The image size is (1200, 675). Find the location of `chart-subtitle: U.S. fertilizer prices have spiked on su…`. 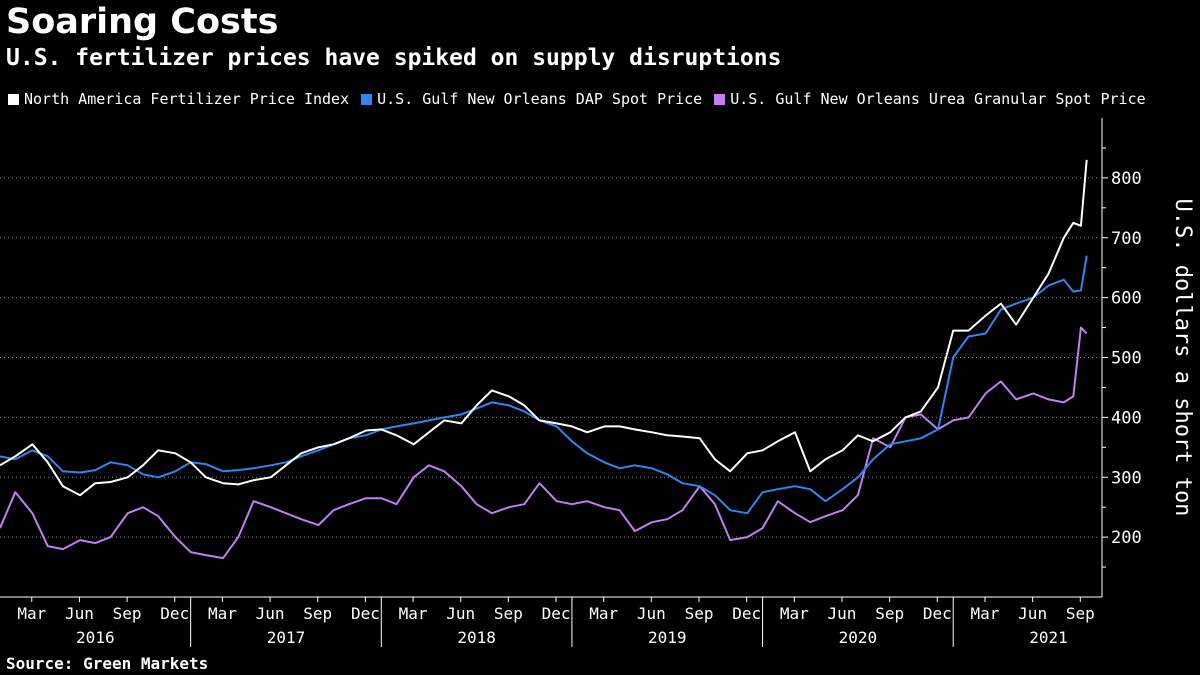

chart-subtitle: U.S. fertilizer prices have spiked on su… is located at coordinates (394, 58).